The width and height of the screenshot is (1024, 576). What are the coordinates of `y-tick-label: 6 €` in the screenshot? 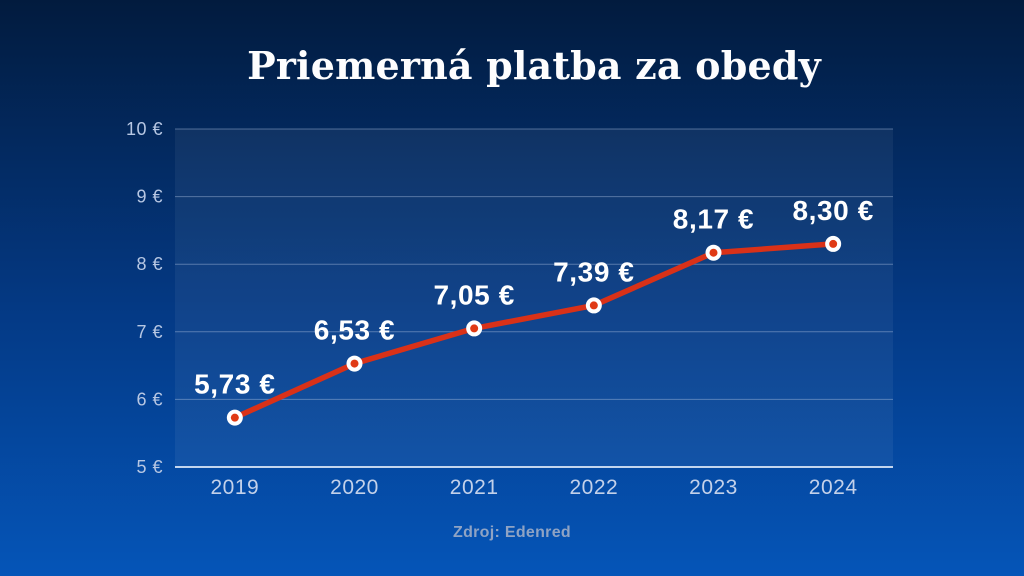 It's located at (149, 399).